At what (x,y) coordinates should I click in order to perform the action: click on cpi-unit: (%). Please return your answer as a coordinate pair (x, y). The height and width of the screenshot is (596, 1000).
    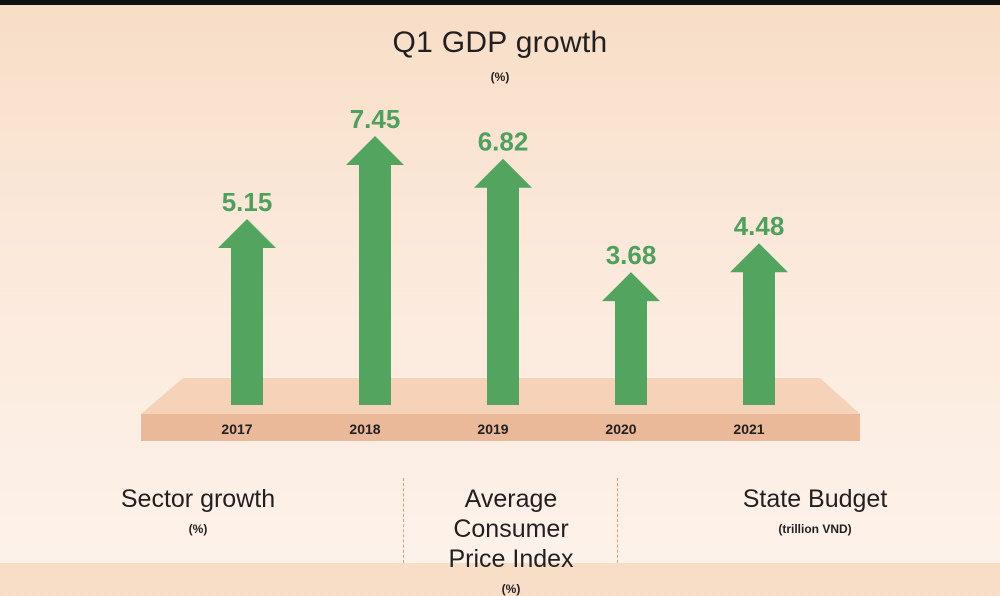
    Looking at the image, I should click on (511, 589).